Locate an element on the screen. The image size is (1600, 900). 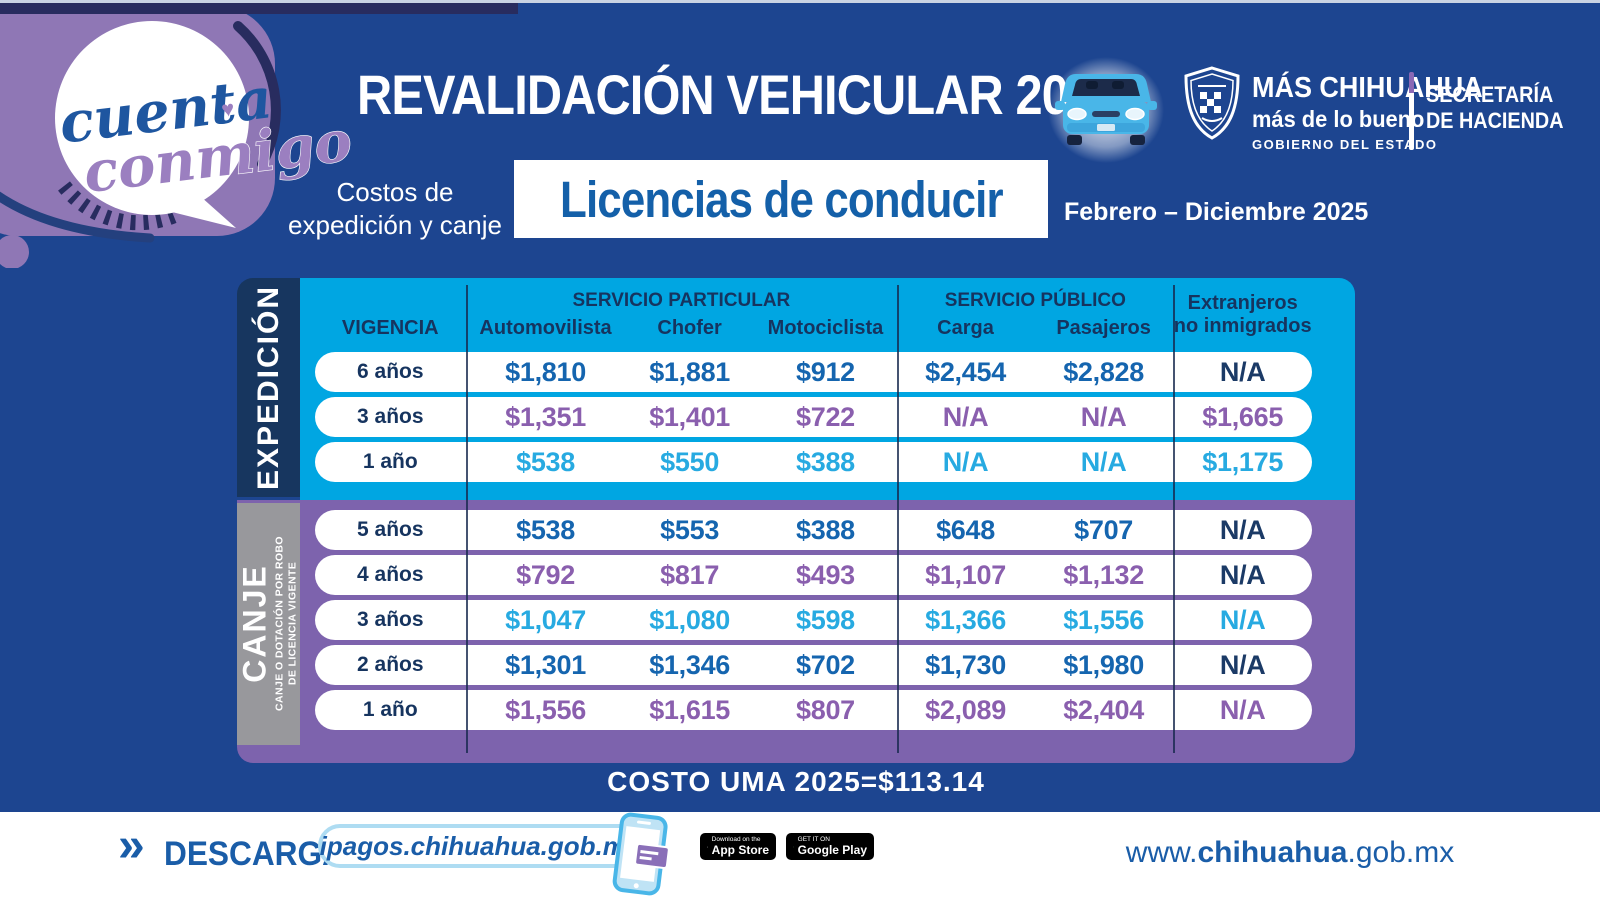
price-cell: $1,665 is located at coordinates (1243, 416).